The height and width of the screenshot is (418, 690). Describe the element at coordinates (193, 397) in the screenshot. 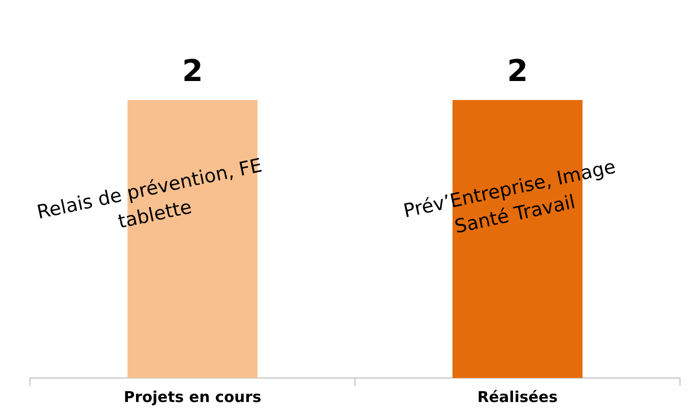

I see `x-tick-label: Projets en cours` at that location.